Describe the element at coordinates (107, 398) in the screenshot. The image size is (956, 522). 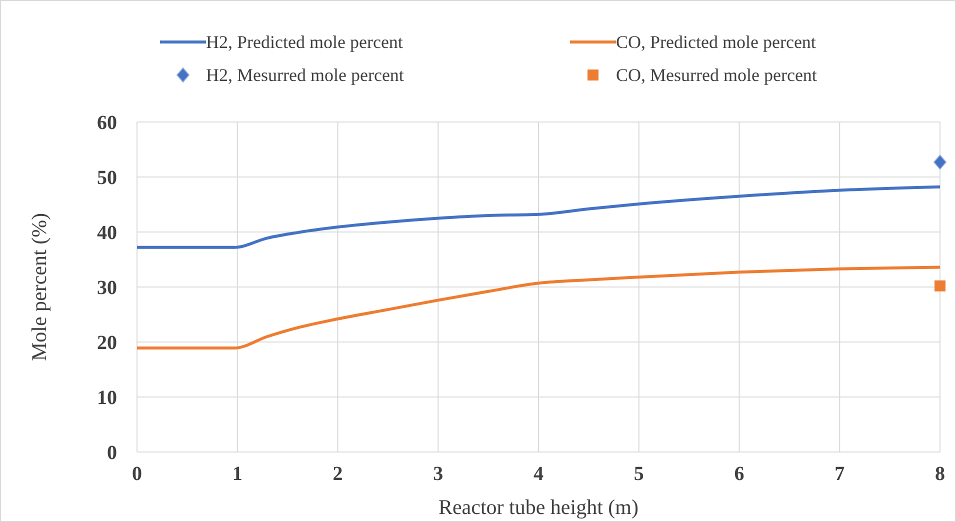
I see `y-tick-label: 10` at that location.